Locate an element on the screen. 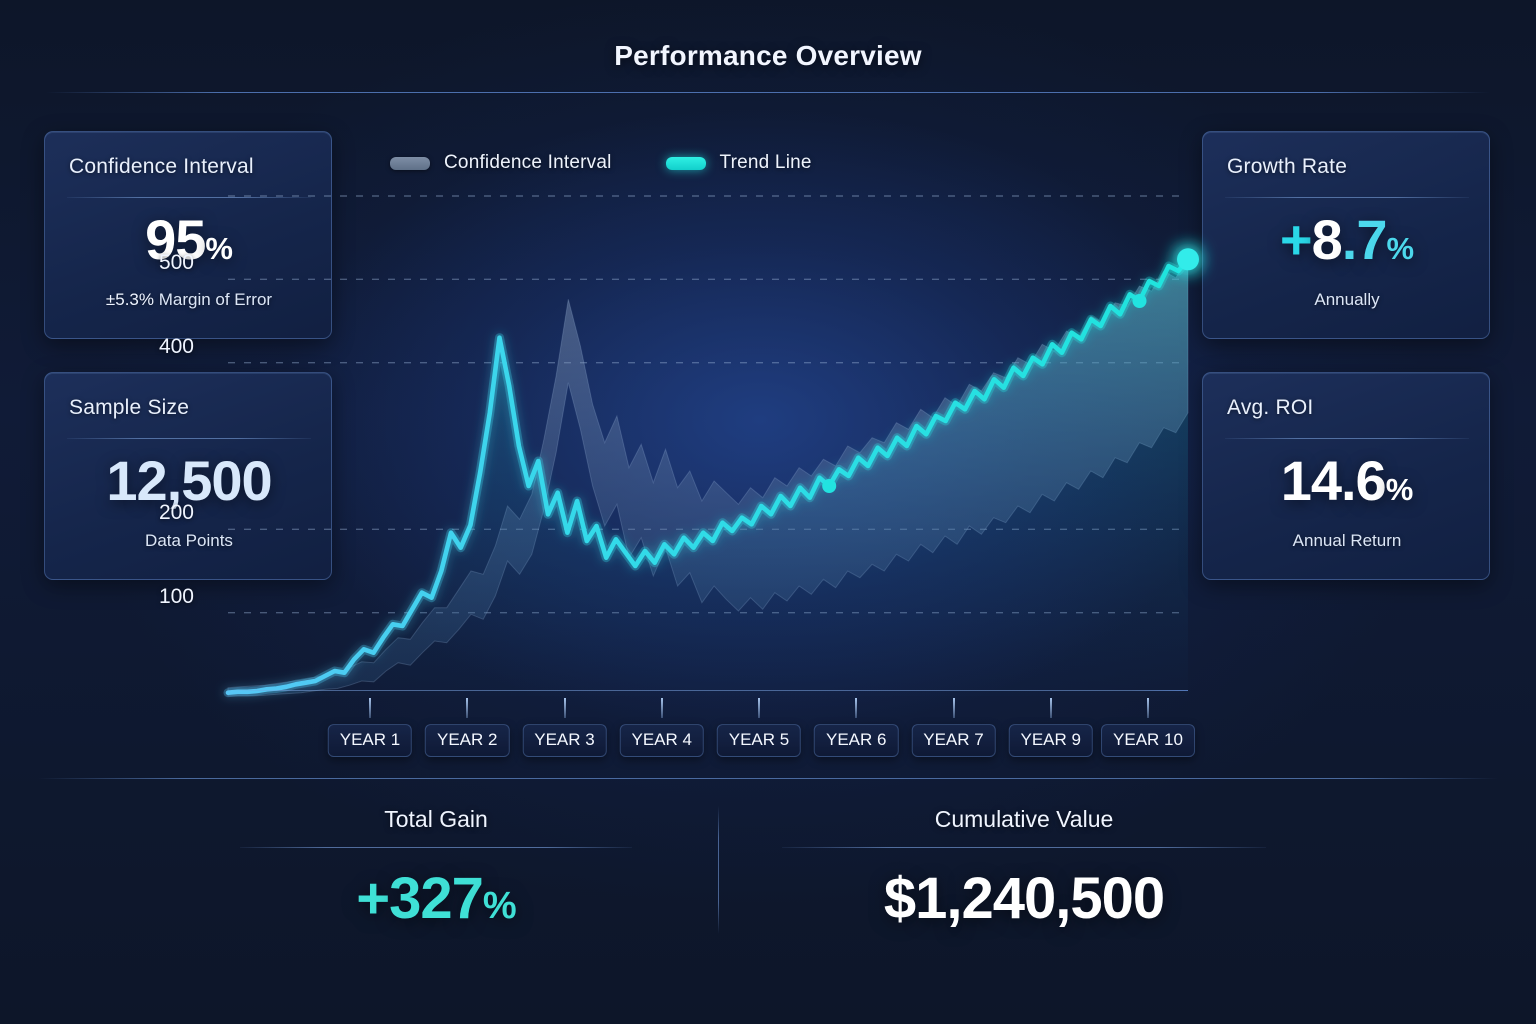  kpi-card-avg-roi: Avg. ROI 14.6% Annual Return is located at coordinates (1346, 476).